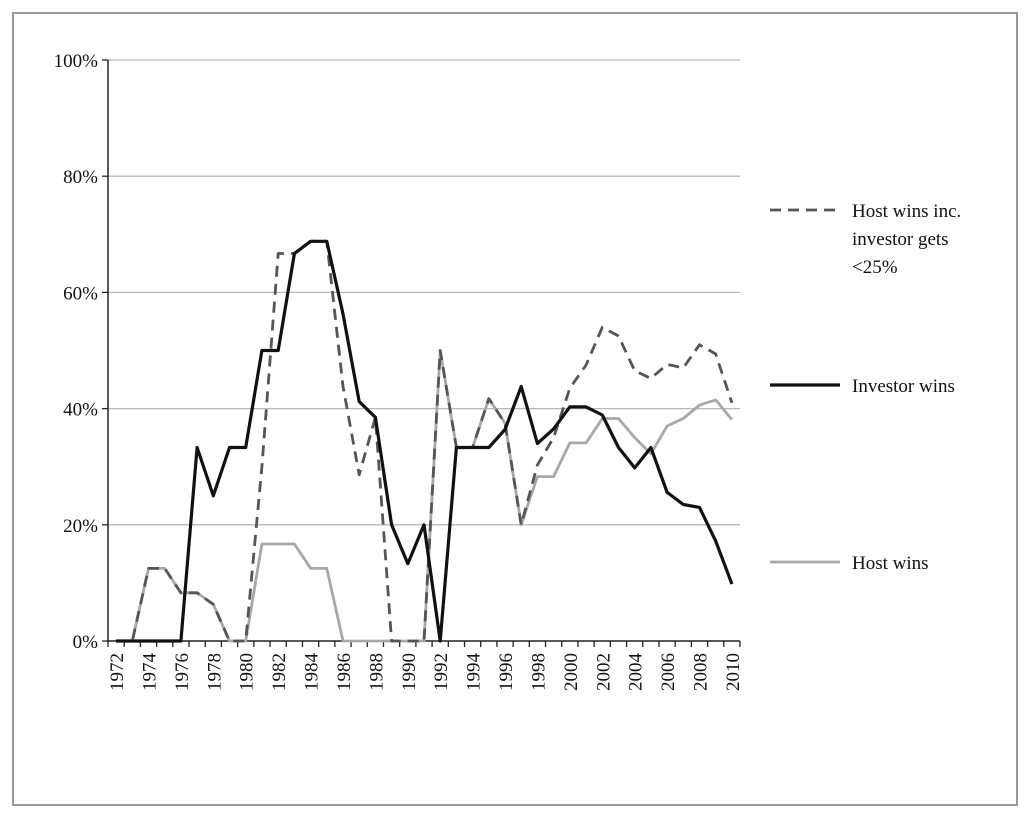 This screenshot has width=1024, height=814. Describe the element at coordinates (214, 672) in the screenshot. I see `x-tick-label: 1978` at that location.